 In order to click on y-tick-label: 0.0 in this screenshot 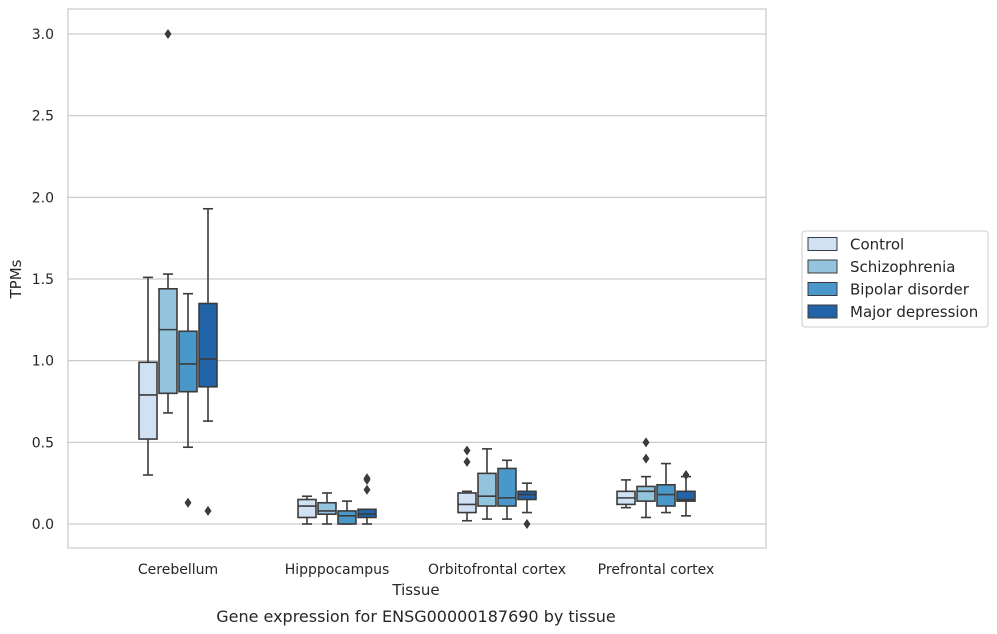, I will do `click(43, 525)`.